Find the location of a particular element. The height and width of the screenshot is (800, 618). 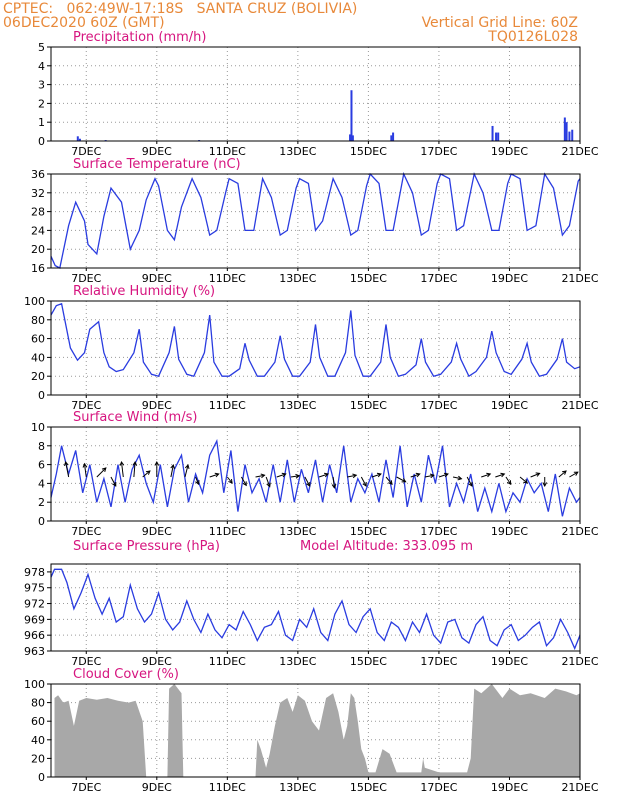

y-tick-label: 6 is located at coordinates (41, 465).